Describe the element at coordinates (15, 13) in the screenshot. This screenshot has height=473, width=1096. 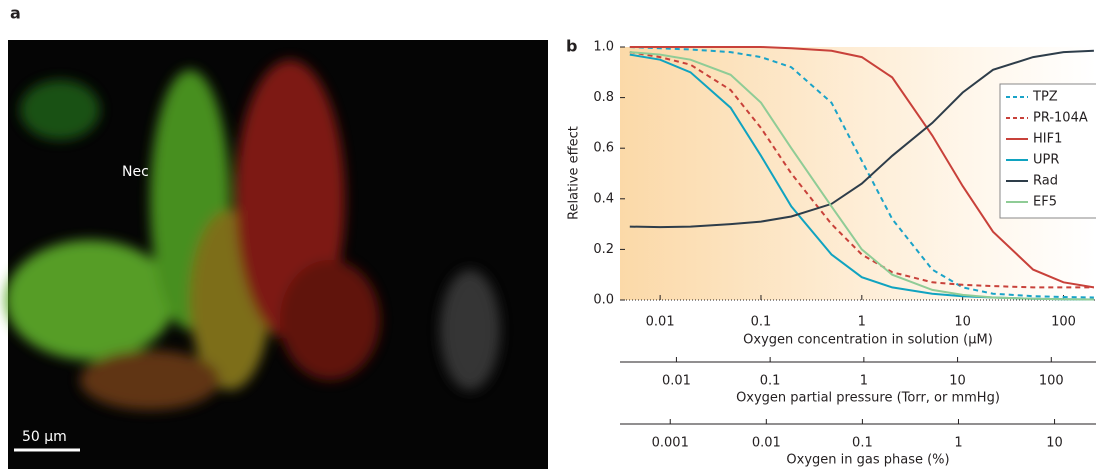
I see `panel-label: a` at that location.